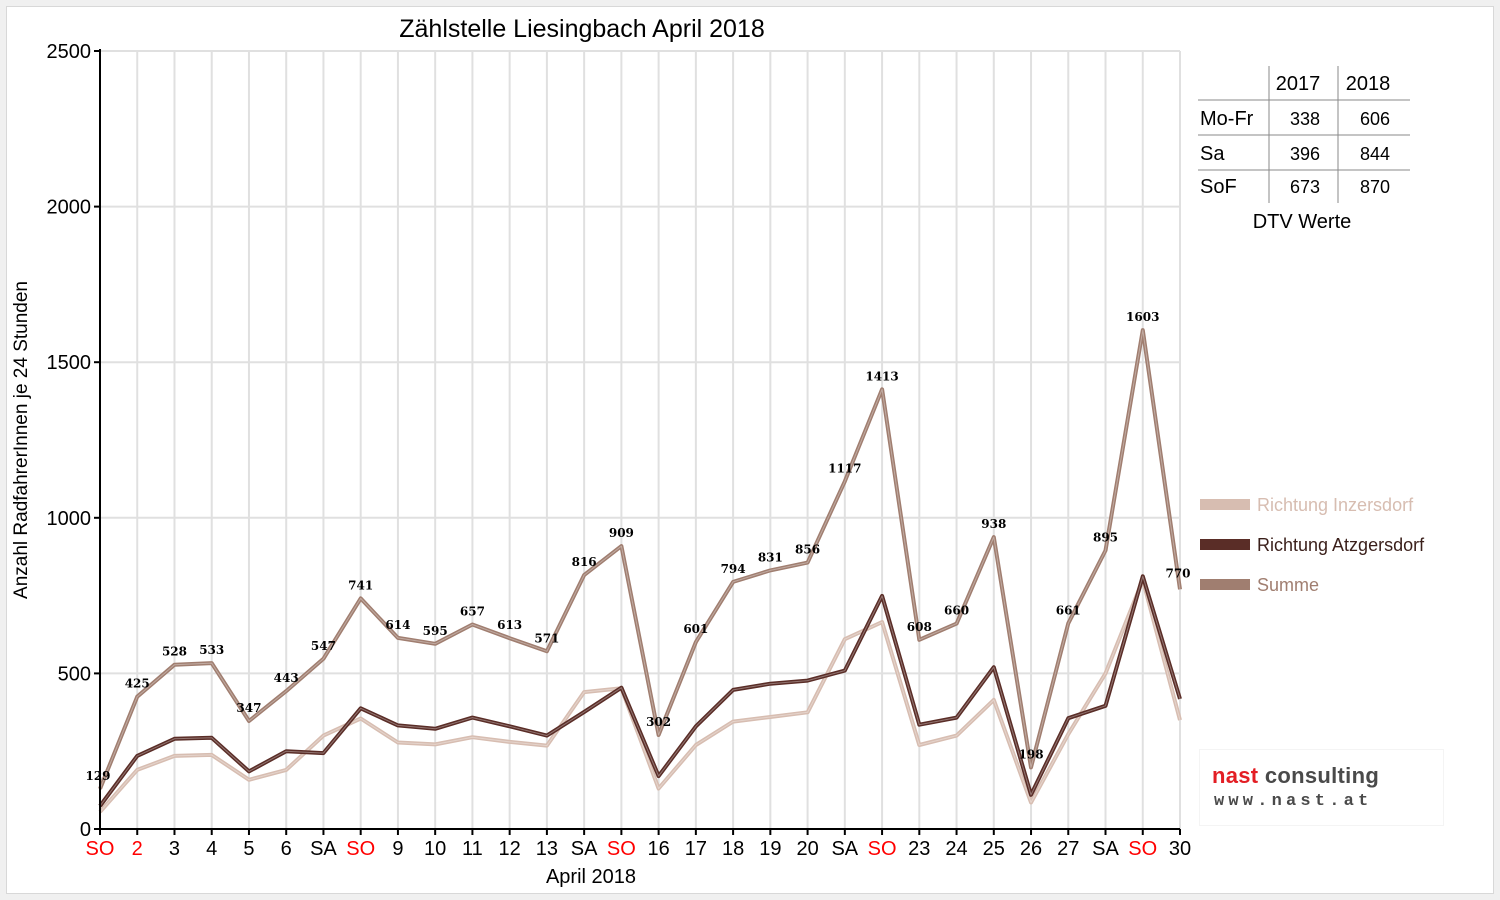 This screenshot has width=1500, height=900. I want to click on data-label: 533, so click(211, 650).